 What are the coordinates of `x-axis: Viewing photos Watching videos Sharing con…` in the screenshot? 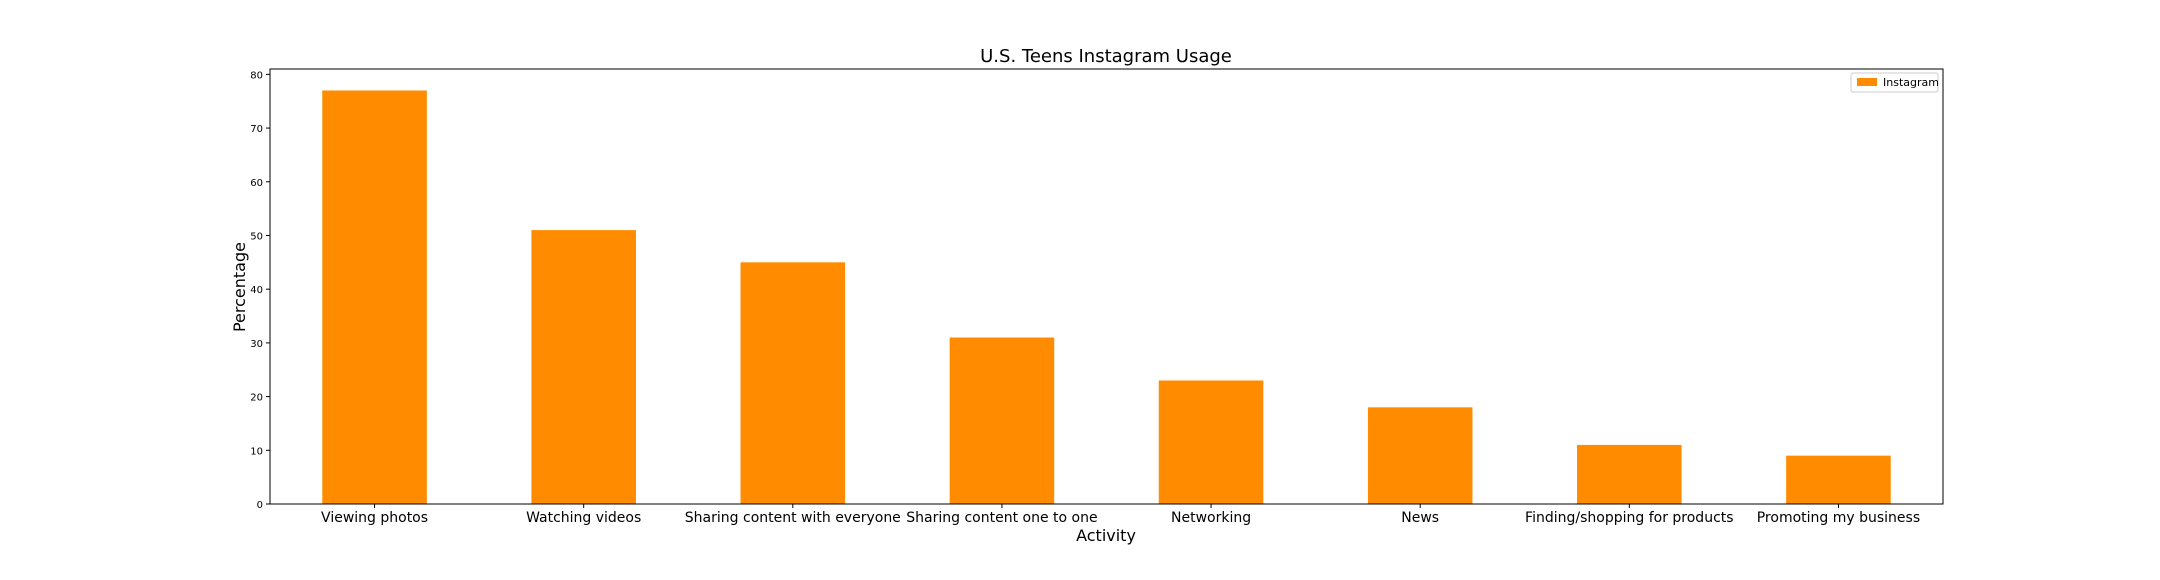 It's located at (1120, 515).